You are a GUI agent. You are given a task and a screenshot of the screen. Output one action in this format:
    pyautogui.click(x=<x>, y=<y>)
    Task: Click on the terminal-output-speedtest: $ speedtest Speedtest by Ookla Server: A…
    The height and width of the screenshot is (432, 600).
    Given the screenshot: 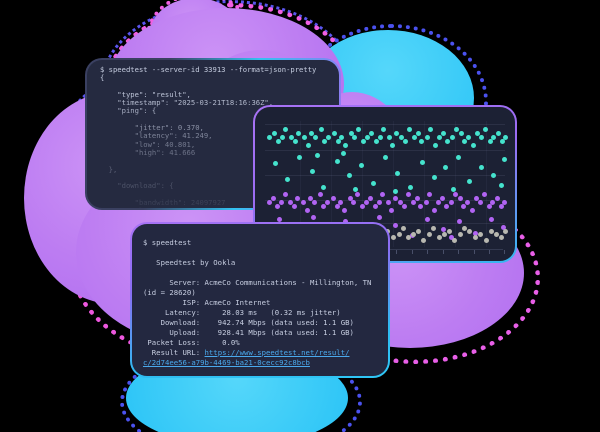 What is the action you would take?
    pyautogui.click(x=257, y=302)
    